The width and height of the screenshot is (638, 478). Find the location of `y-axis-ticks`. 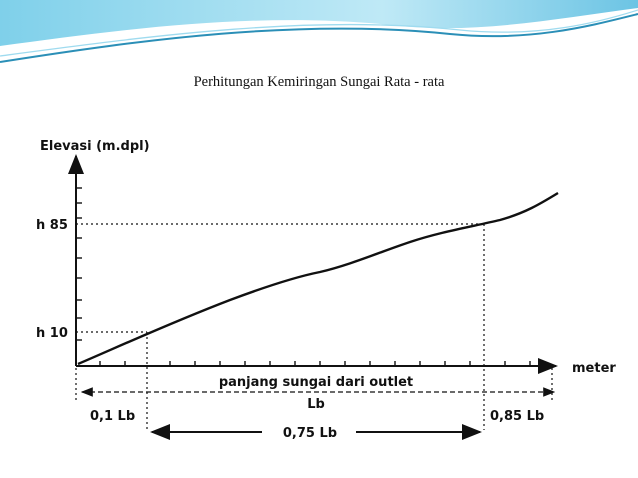

y-axis-ticks is located at coordinates (79, 264).